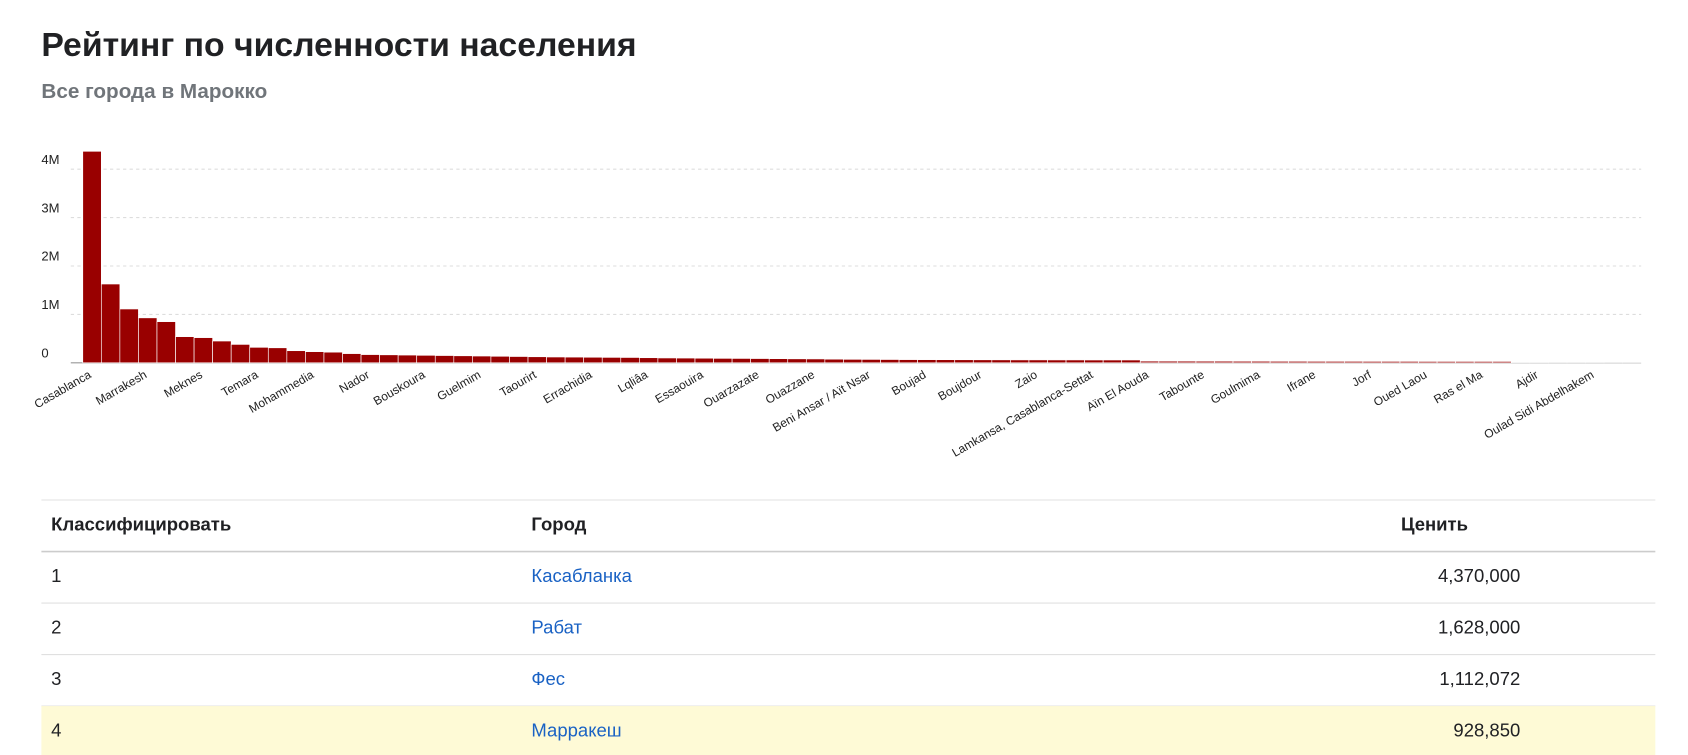 The width and height of the screenshot is (1688, 755). Describe the element at coordinates (1479, 678) in the screenshot. I see `table-cell: 1,112,072` at that location.